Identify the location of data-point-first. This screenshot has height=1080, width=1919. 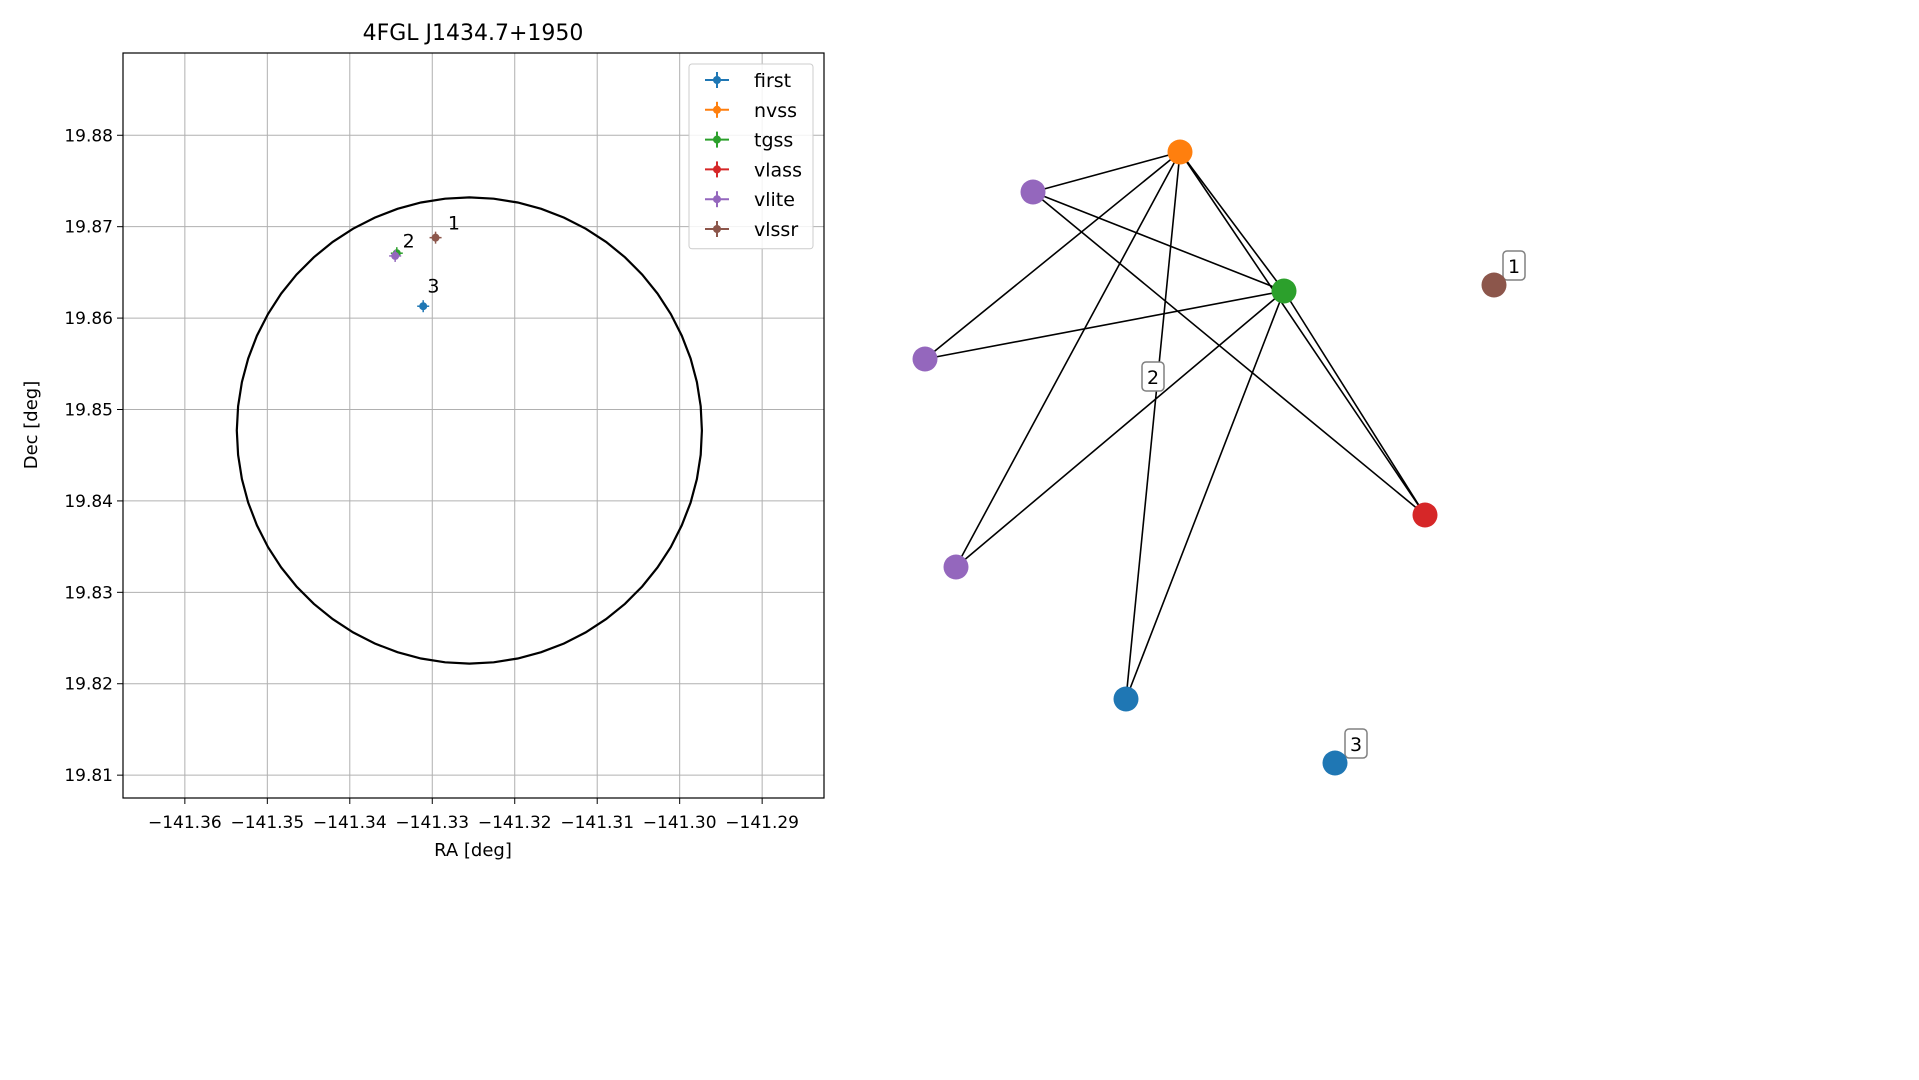
(423, 306).